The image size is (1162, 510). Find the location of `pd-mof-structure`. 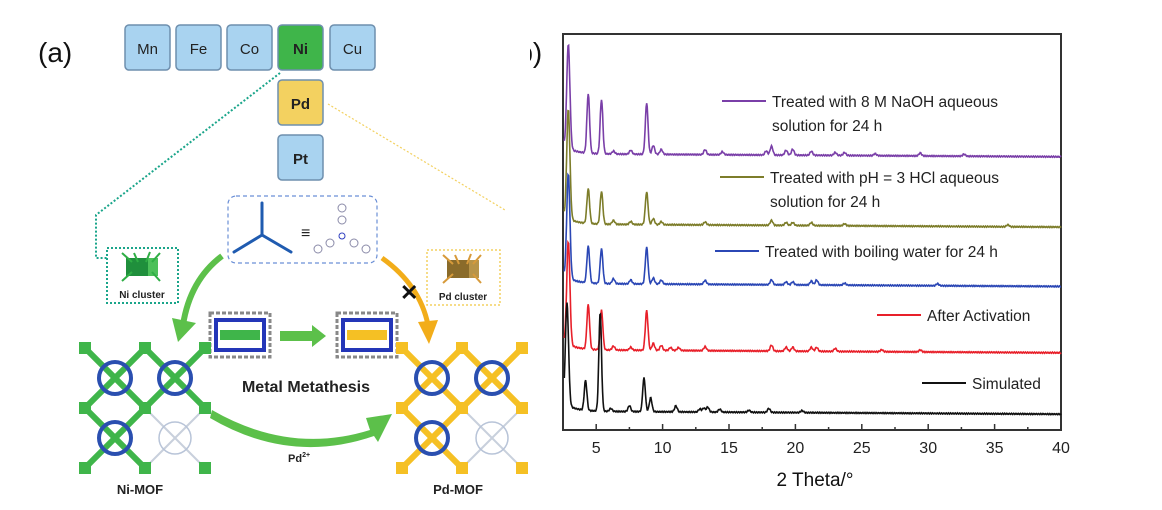

pd-mof-structure is located at coordinates (462, 408).